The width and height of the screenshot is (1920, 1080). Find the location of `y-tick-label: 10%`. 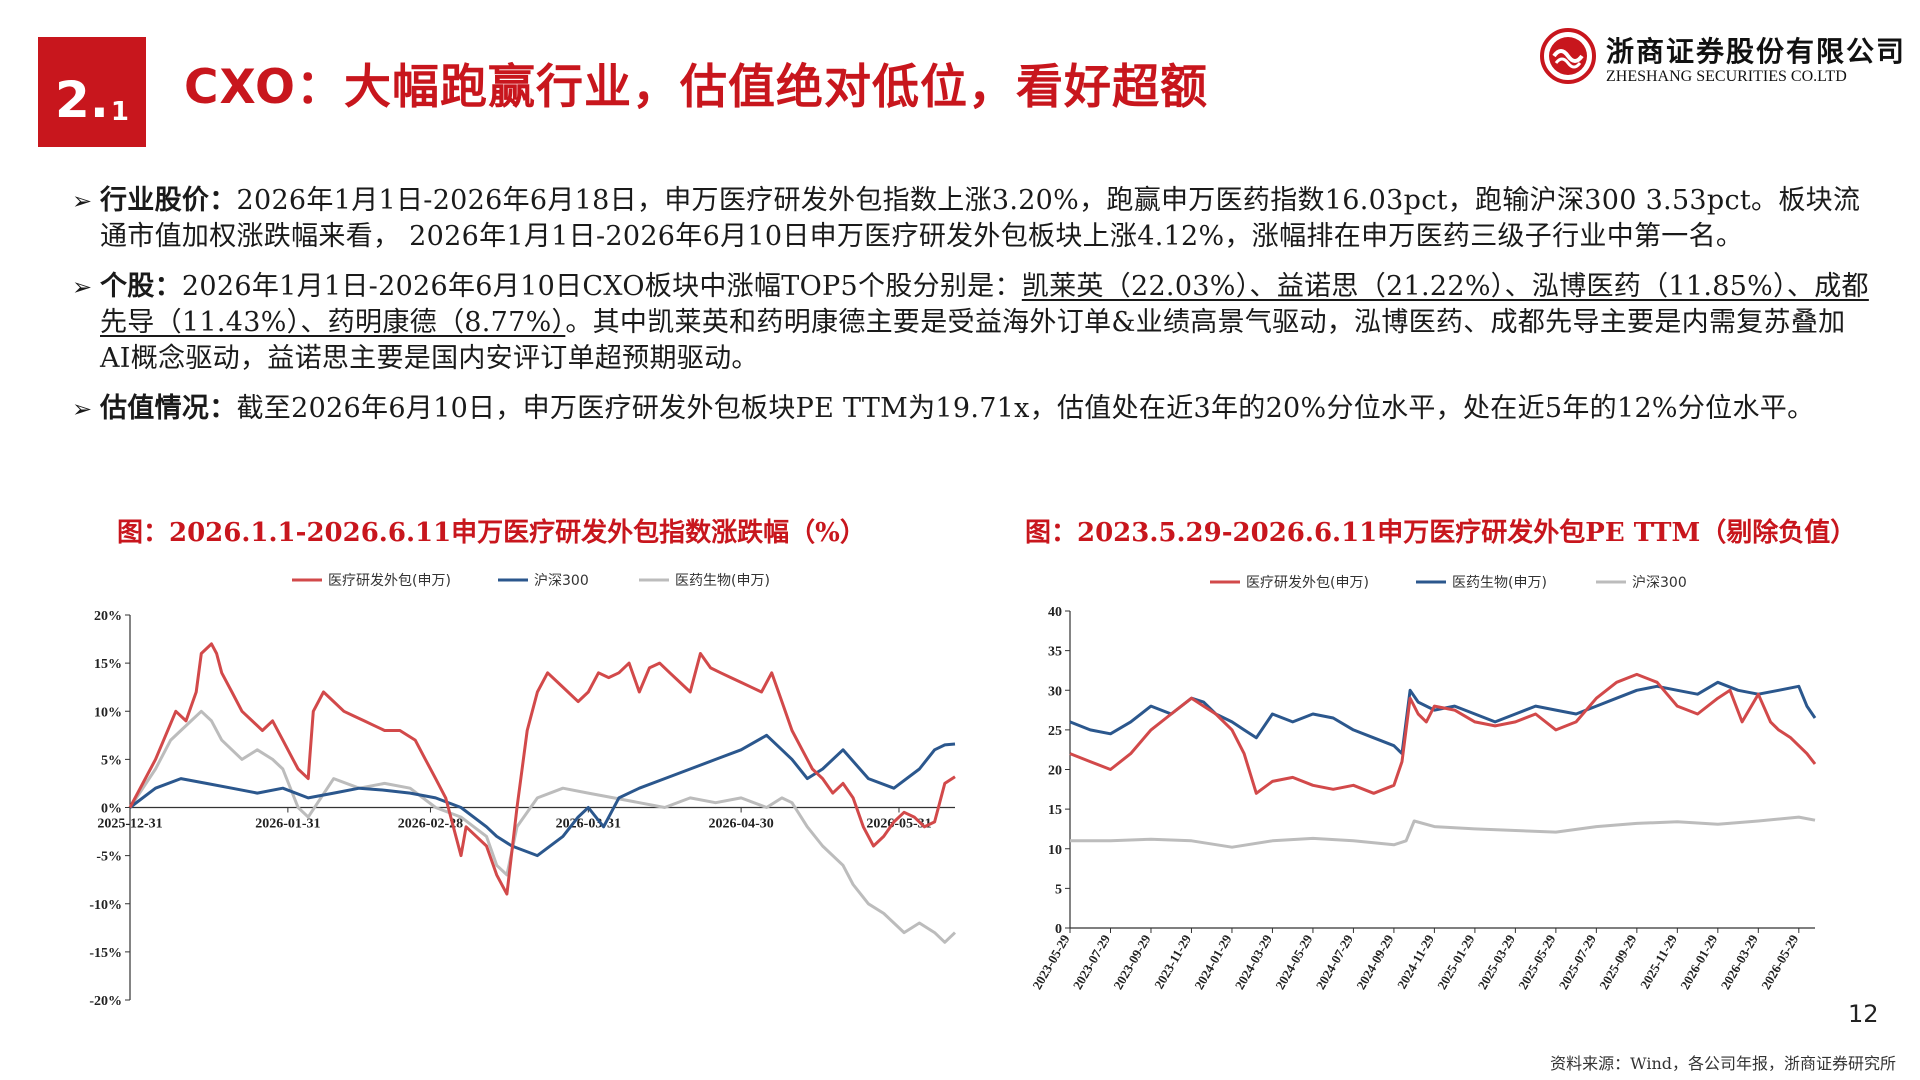

y-tick-label: 10% is located at coordinates (108, 712).